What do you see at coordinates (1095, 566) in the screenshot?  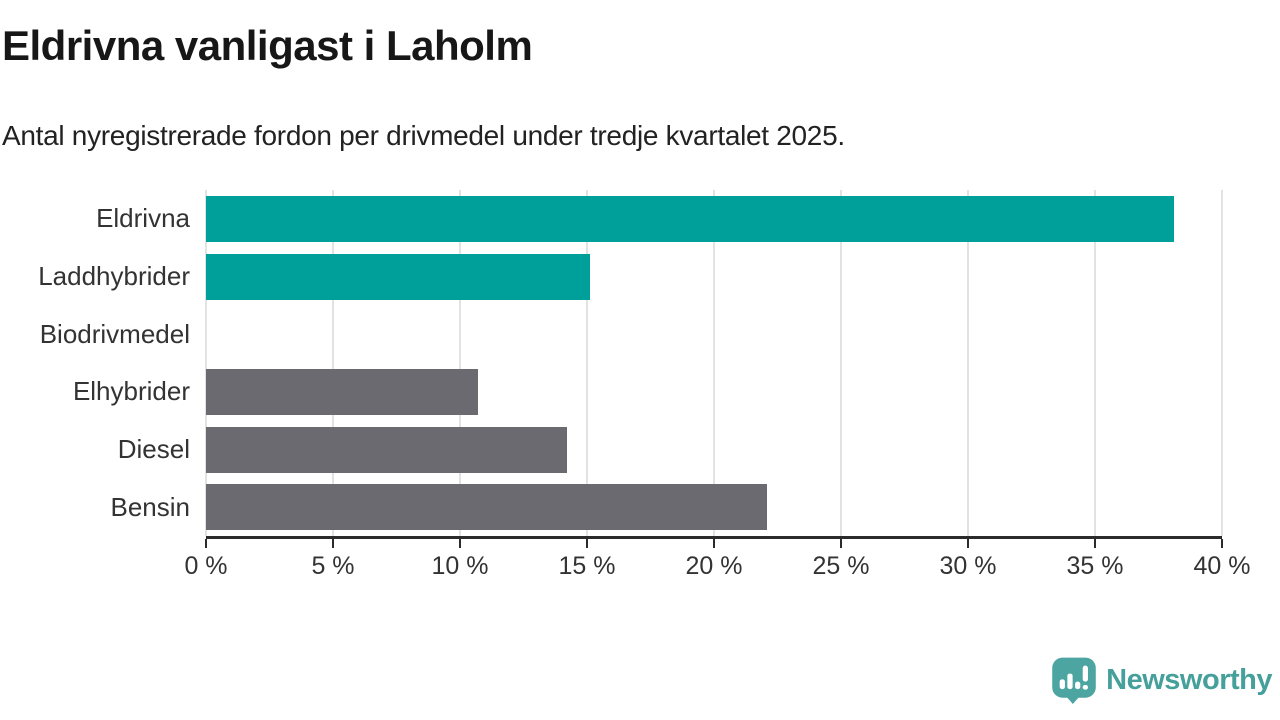 I see `x-axis-tick-label: 35 %` at bounding box center [1095, 566].